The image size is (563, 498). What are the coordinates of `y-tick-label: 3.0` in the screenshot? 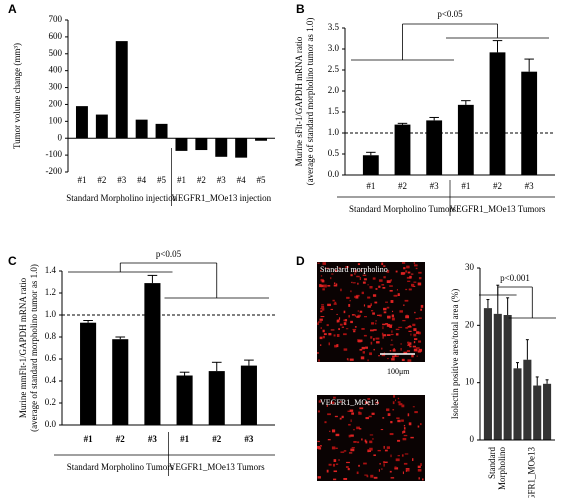 It's located at (334, 48).